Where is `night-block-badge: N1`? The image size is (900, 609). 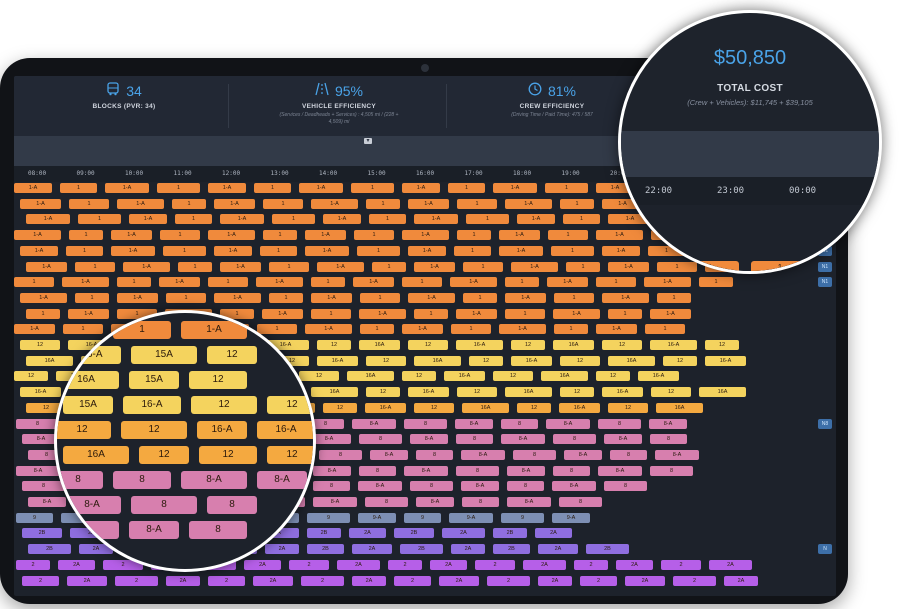
night-block-badge: N1 is located at coordinates (825, 282).